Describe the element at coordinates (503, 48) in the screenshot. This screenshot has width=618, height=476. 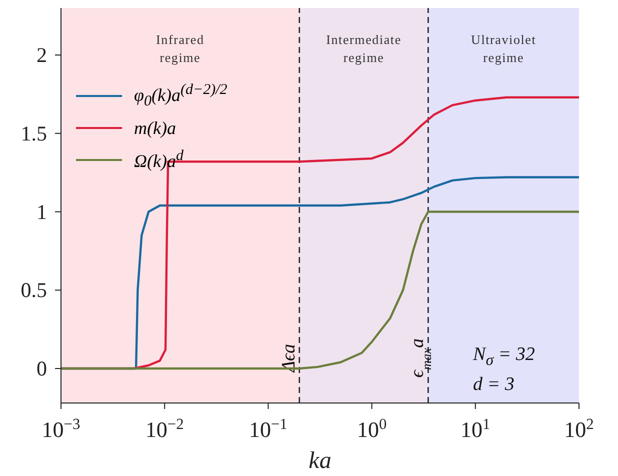
I see `band-label: Ultraviolet regime` at that location.